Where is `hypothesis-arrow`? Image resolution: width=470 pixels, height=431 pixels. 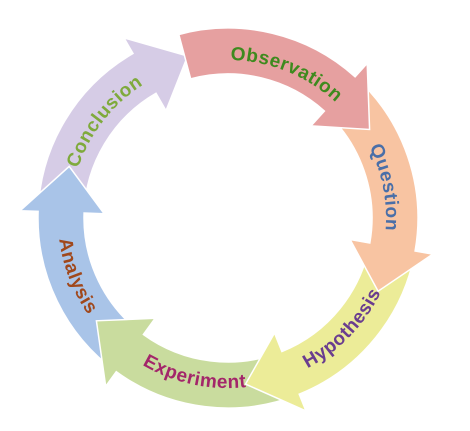 hypothesis-arrow is located at coordinates (330, 327).